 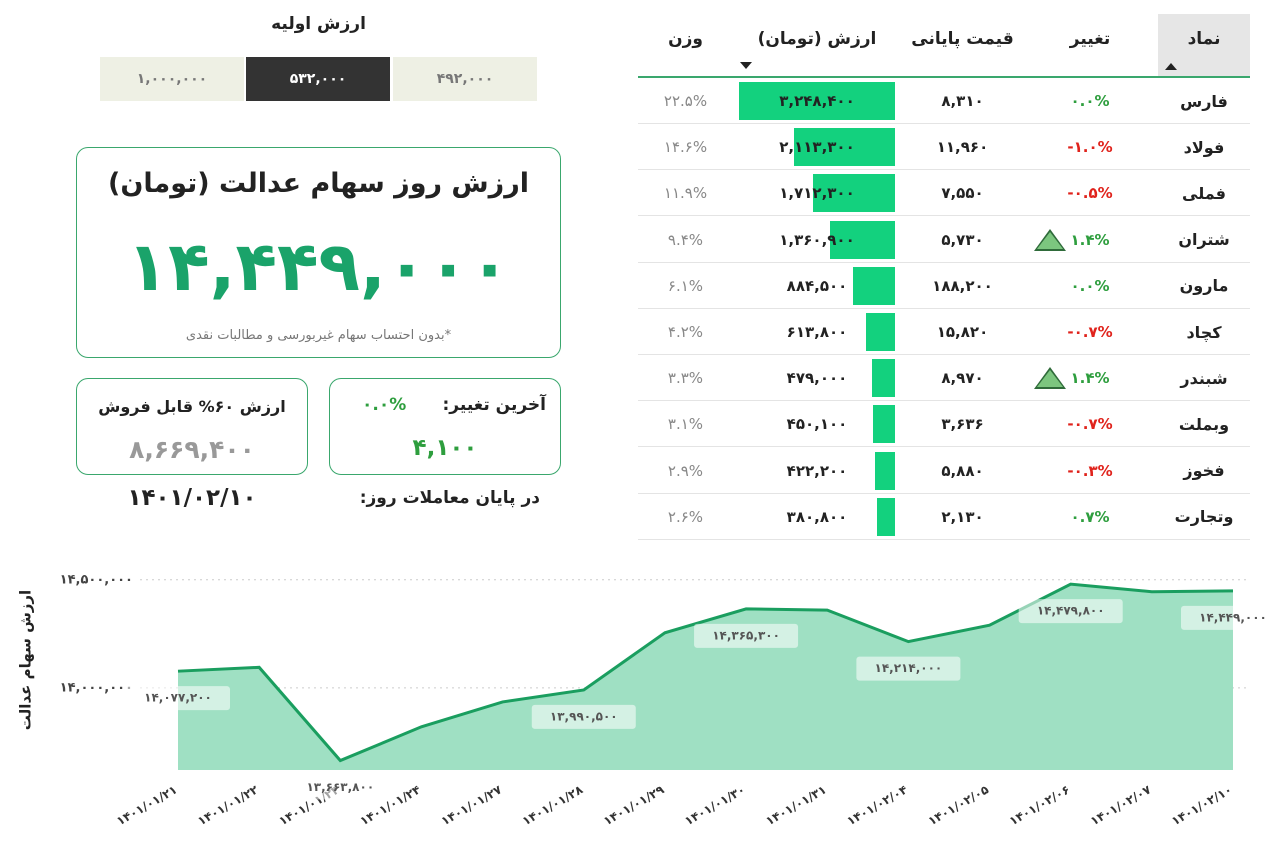 What do you see at coordinates (685, 332) in the screenshot?
I see `weight: ۴.۲%` at bounding box center [685, 332].